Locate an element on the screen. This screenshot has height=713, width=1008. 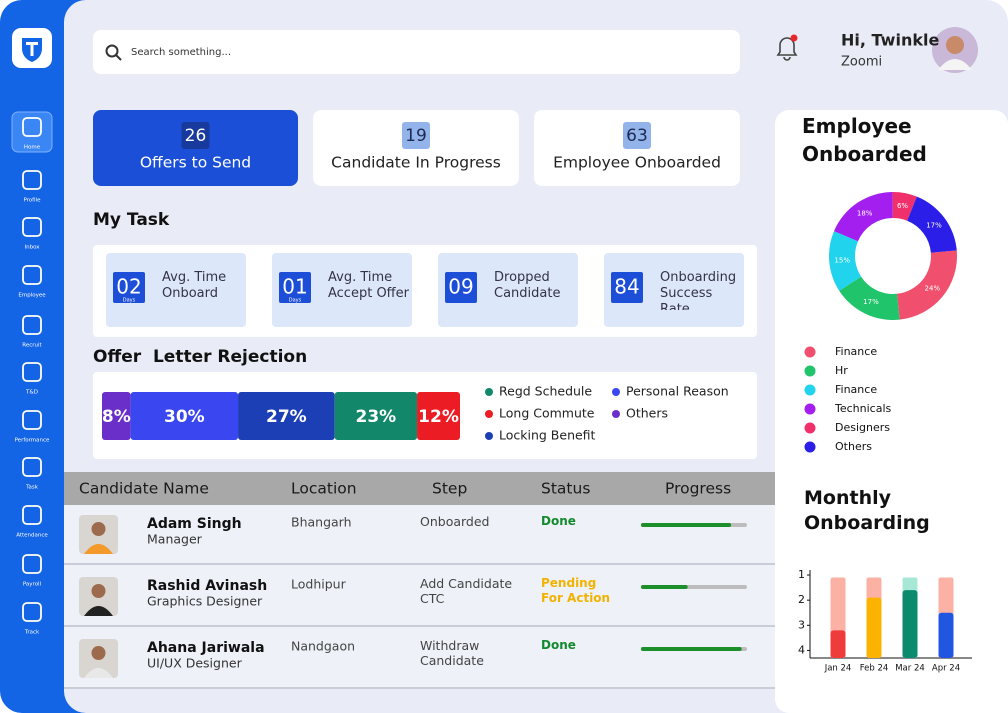
candidate-step-box: Add Candidate CTC is located at coordinates (466, 591).